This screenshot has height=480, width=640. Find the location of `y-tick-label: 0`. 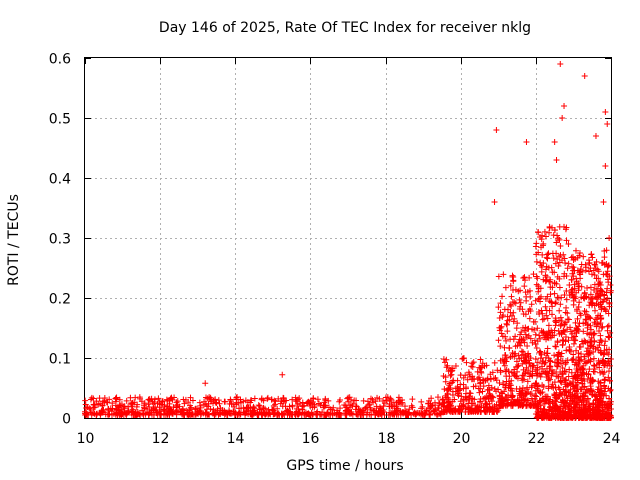

y-tick-label: 0 is located at coordinates (66, 420).